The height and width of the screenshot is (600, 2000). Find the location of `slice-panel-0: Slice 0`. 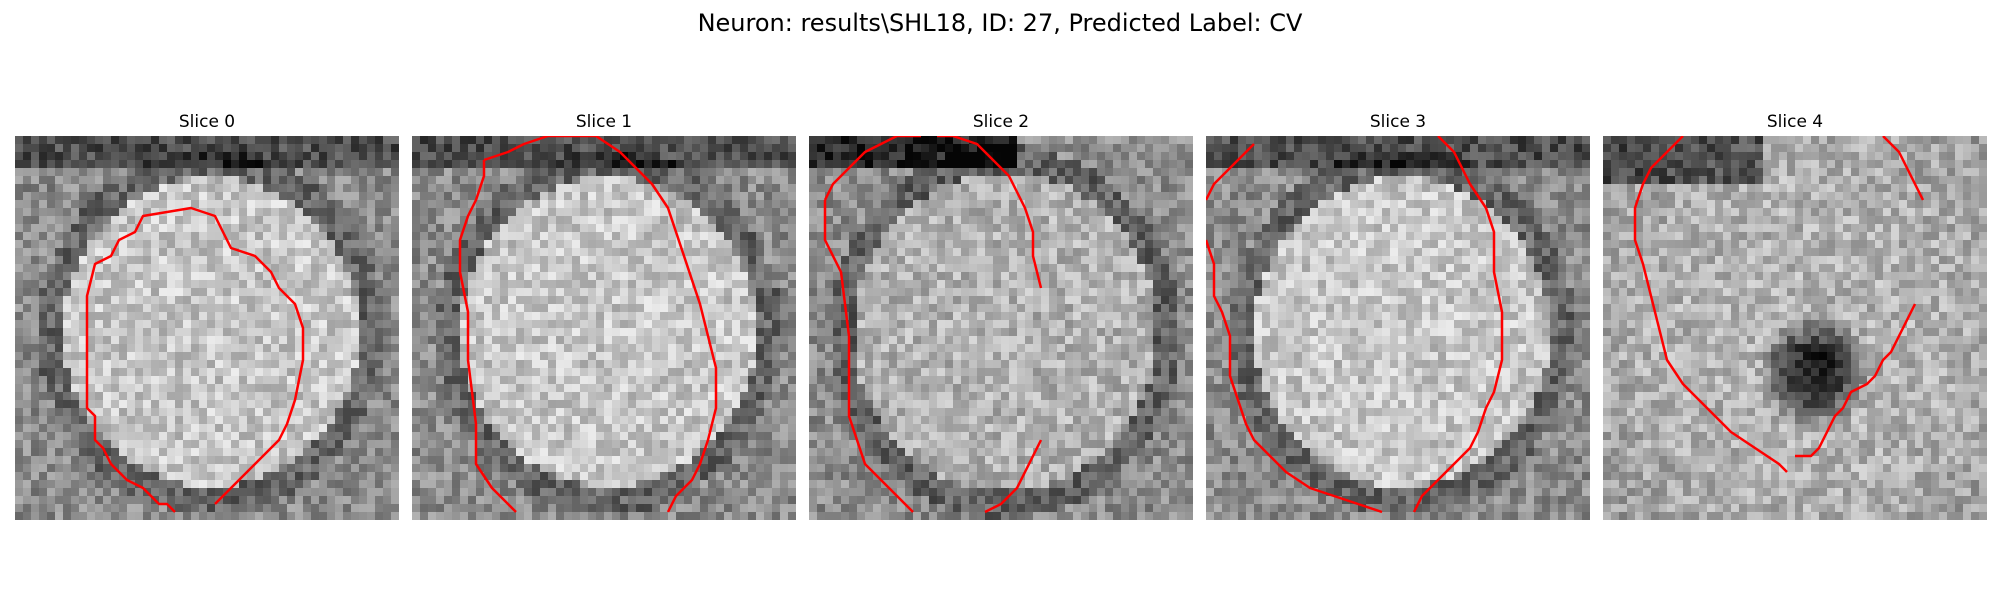

slice-panel-0: Slice 0 is located at coordinates (207, 315).